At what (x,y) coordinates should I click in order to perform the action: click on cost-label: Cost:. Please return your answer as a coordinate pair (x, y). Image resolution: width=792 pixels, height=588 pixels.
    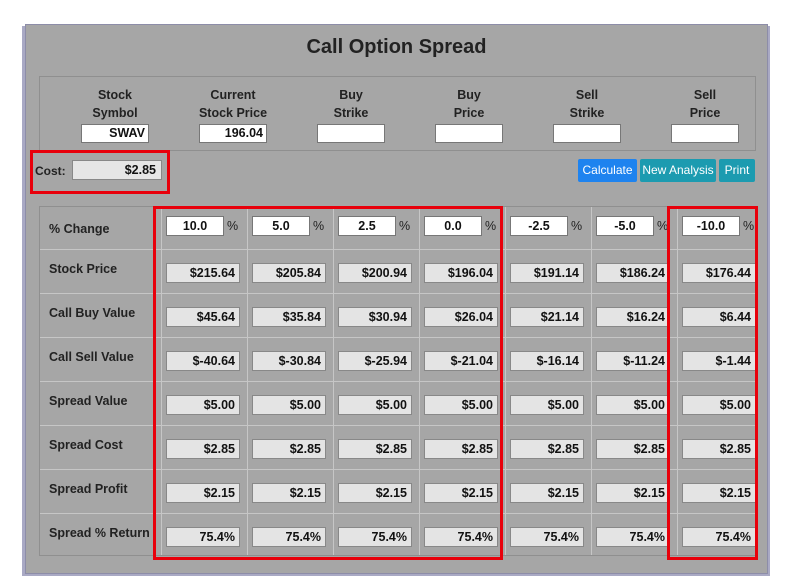
    Looking at the image, I should click on (50, 171).